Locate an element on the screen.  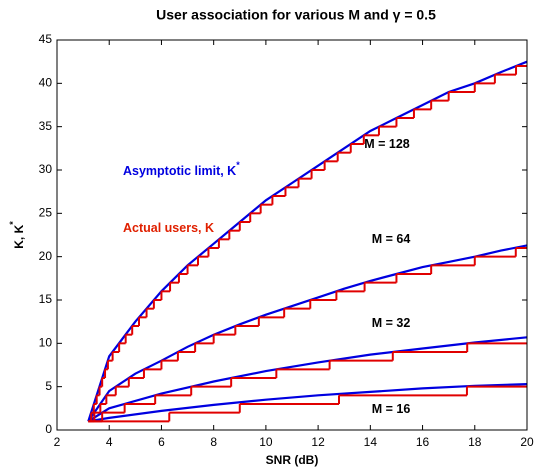
annotation-text: Asymptotic limit, K is located at coordinates (179, 171).